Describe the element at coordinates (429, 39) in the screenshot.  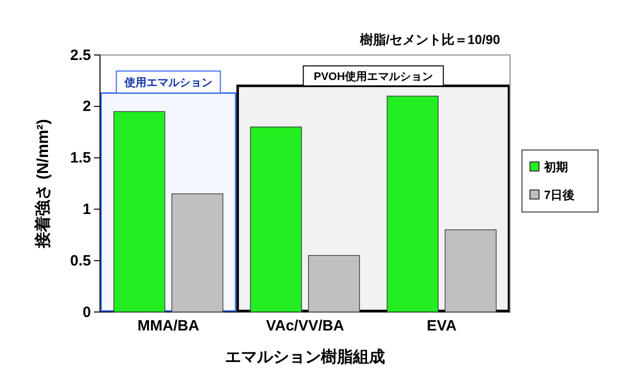
I see `chart-title: 樹脂/セメント比＝10/90` at that location.